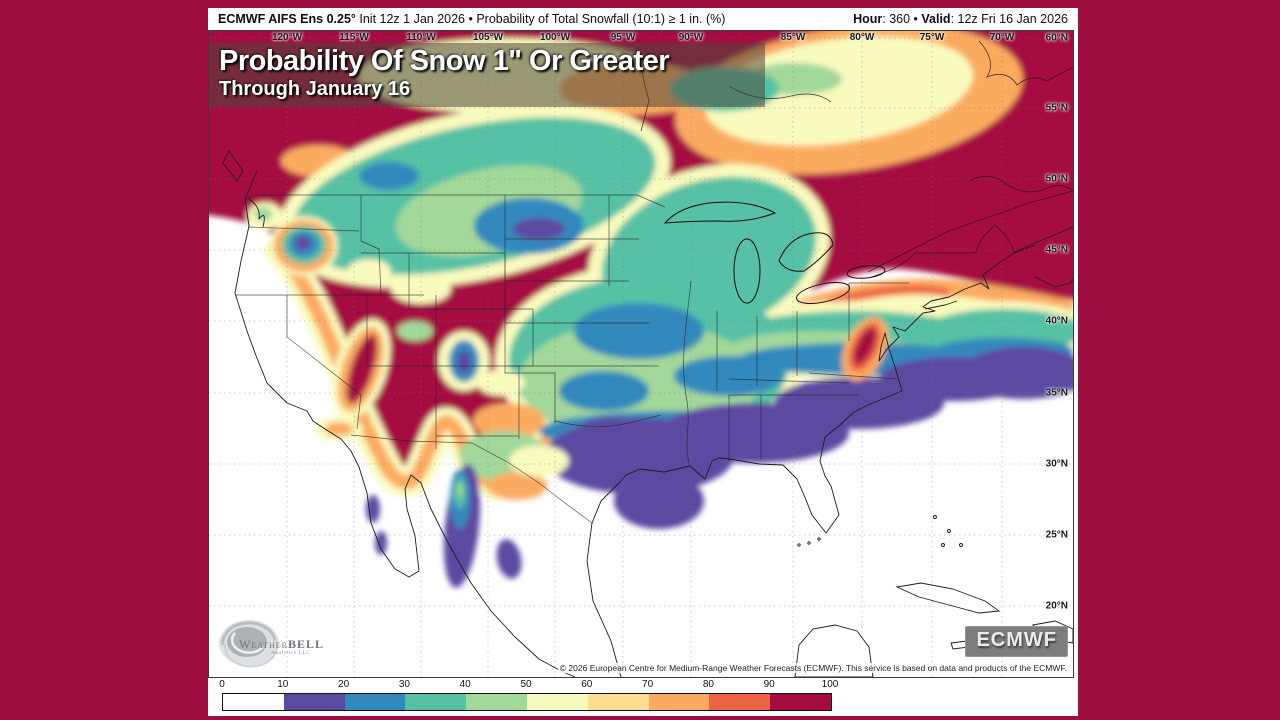 The width and height of the screenshot is (1280, 720). Describe the element at coordinates (648, 684) in the screenshot. I see `colorbar-tick-label: 70` at that location.